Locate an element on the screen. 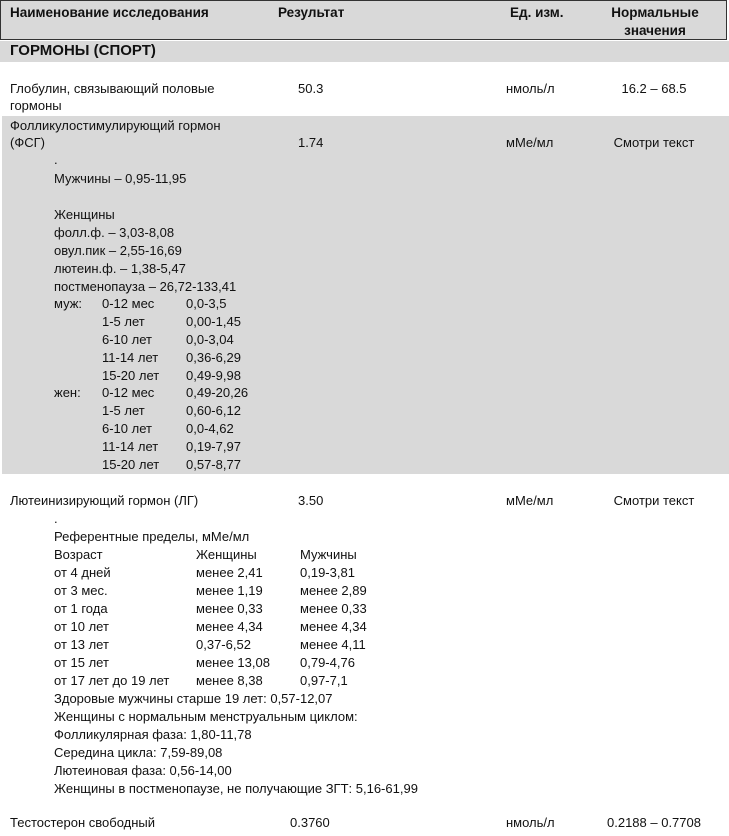  lh-name: Лютеинизирующий гормон (ЛГ) is located at coordinates (104, 500).